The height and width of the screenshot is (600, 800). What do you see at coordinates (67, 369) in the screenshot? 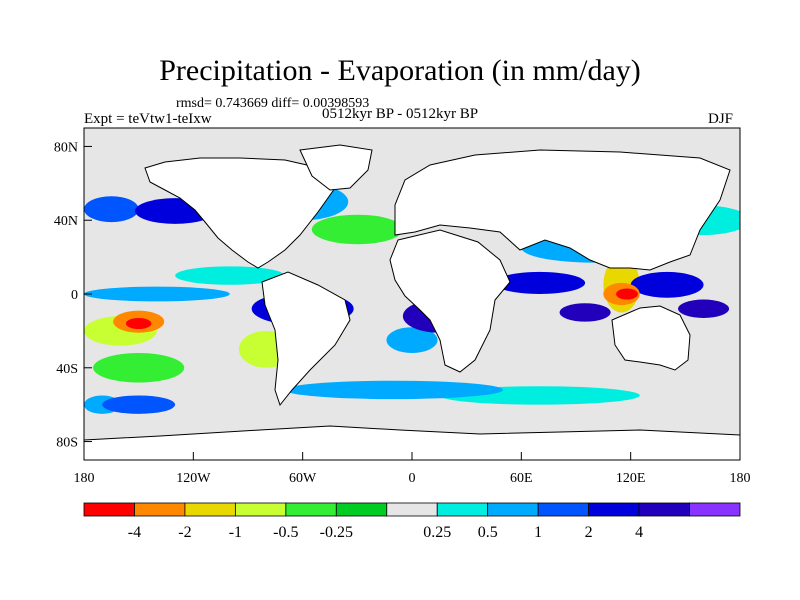
I see `y-tick-label: 40S` at bounding box center [67, 369].